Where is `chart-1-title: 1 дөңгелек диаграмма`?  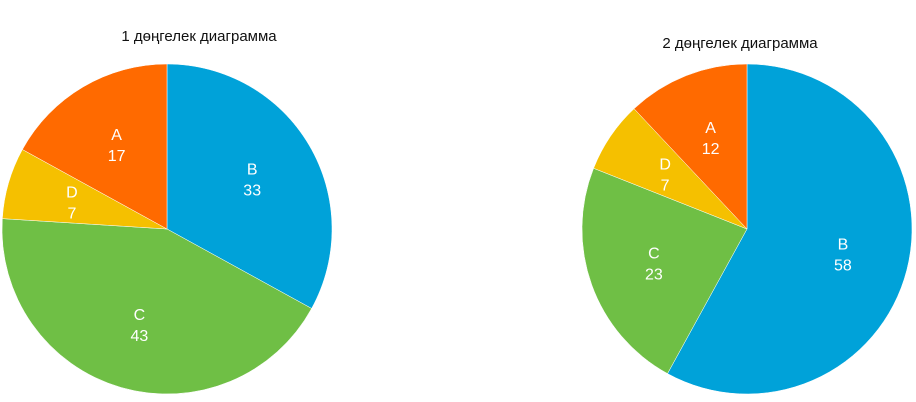 chart-1-title: 1 дөңгелек диаграмма is located at coordinates (199, 36).